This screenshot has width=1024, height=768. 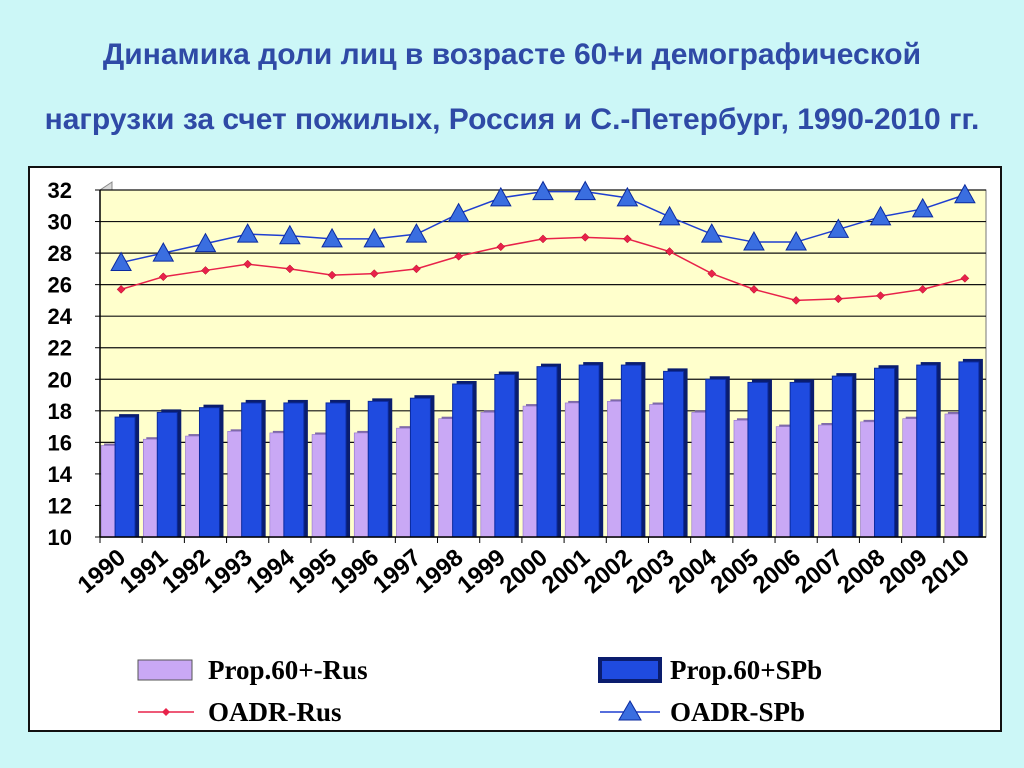 What do you see at coordinates (630, 710) in the screenshot?
I see `legend-marker-oadr-spb` at bounding box center [630, 710].